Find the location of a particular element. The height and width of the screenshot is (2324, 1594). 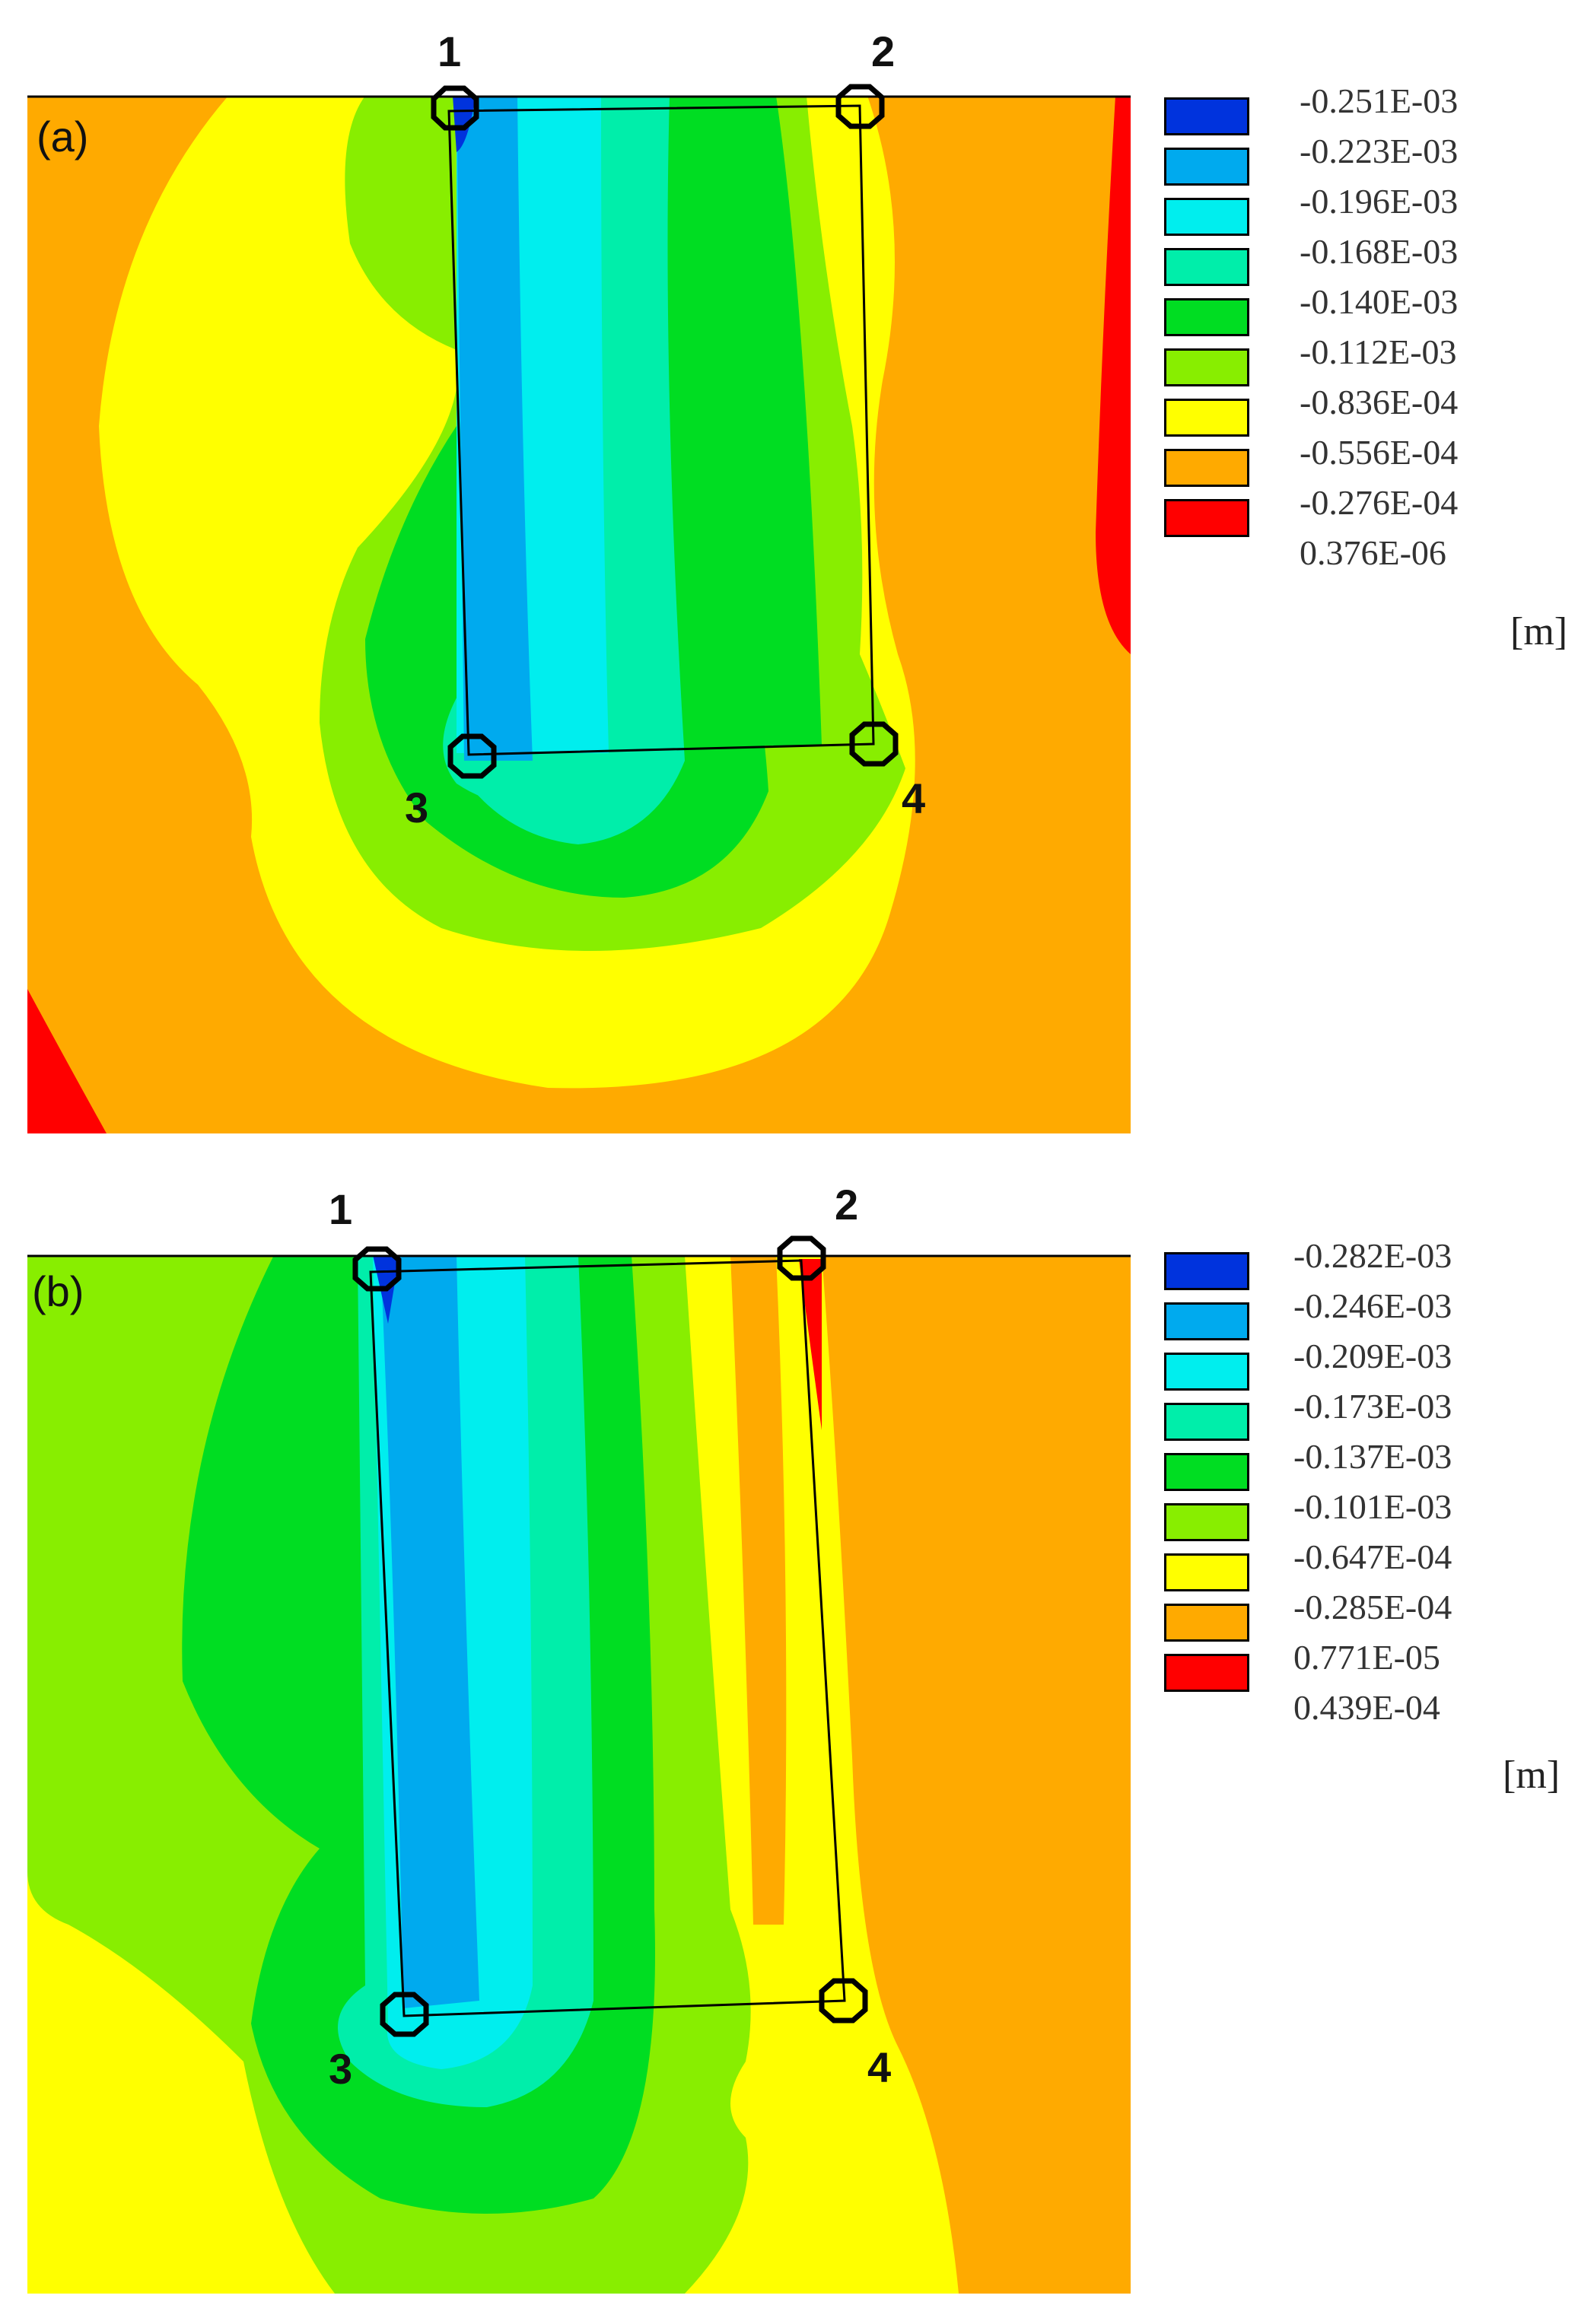

legend-value: -0.112E-03 is located at coordinates (1379, 352).